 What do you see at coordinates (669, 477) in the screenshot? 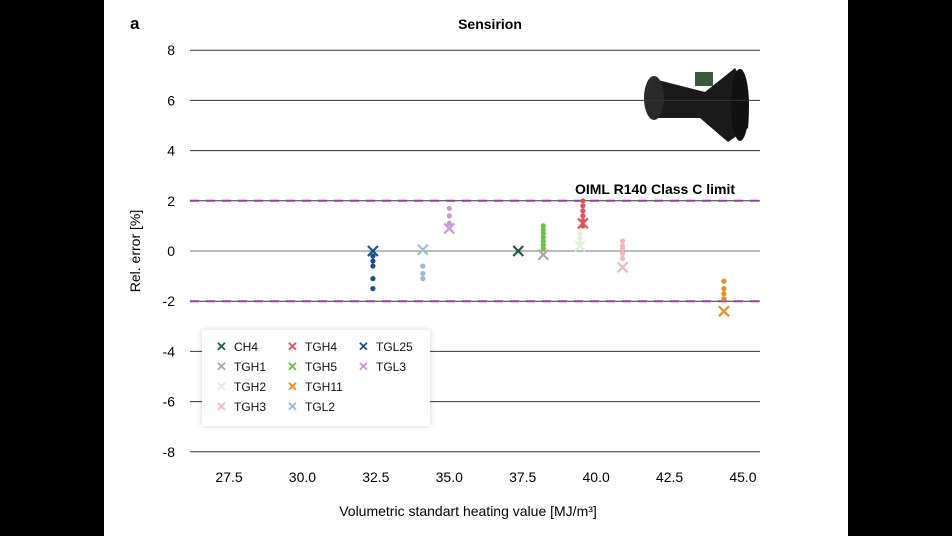
I see `x-tick-label: 42.5` at bounding box center [669, 477].